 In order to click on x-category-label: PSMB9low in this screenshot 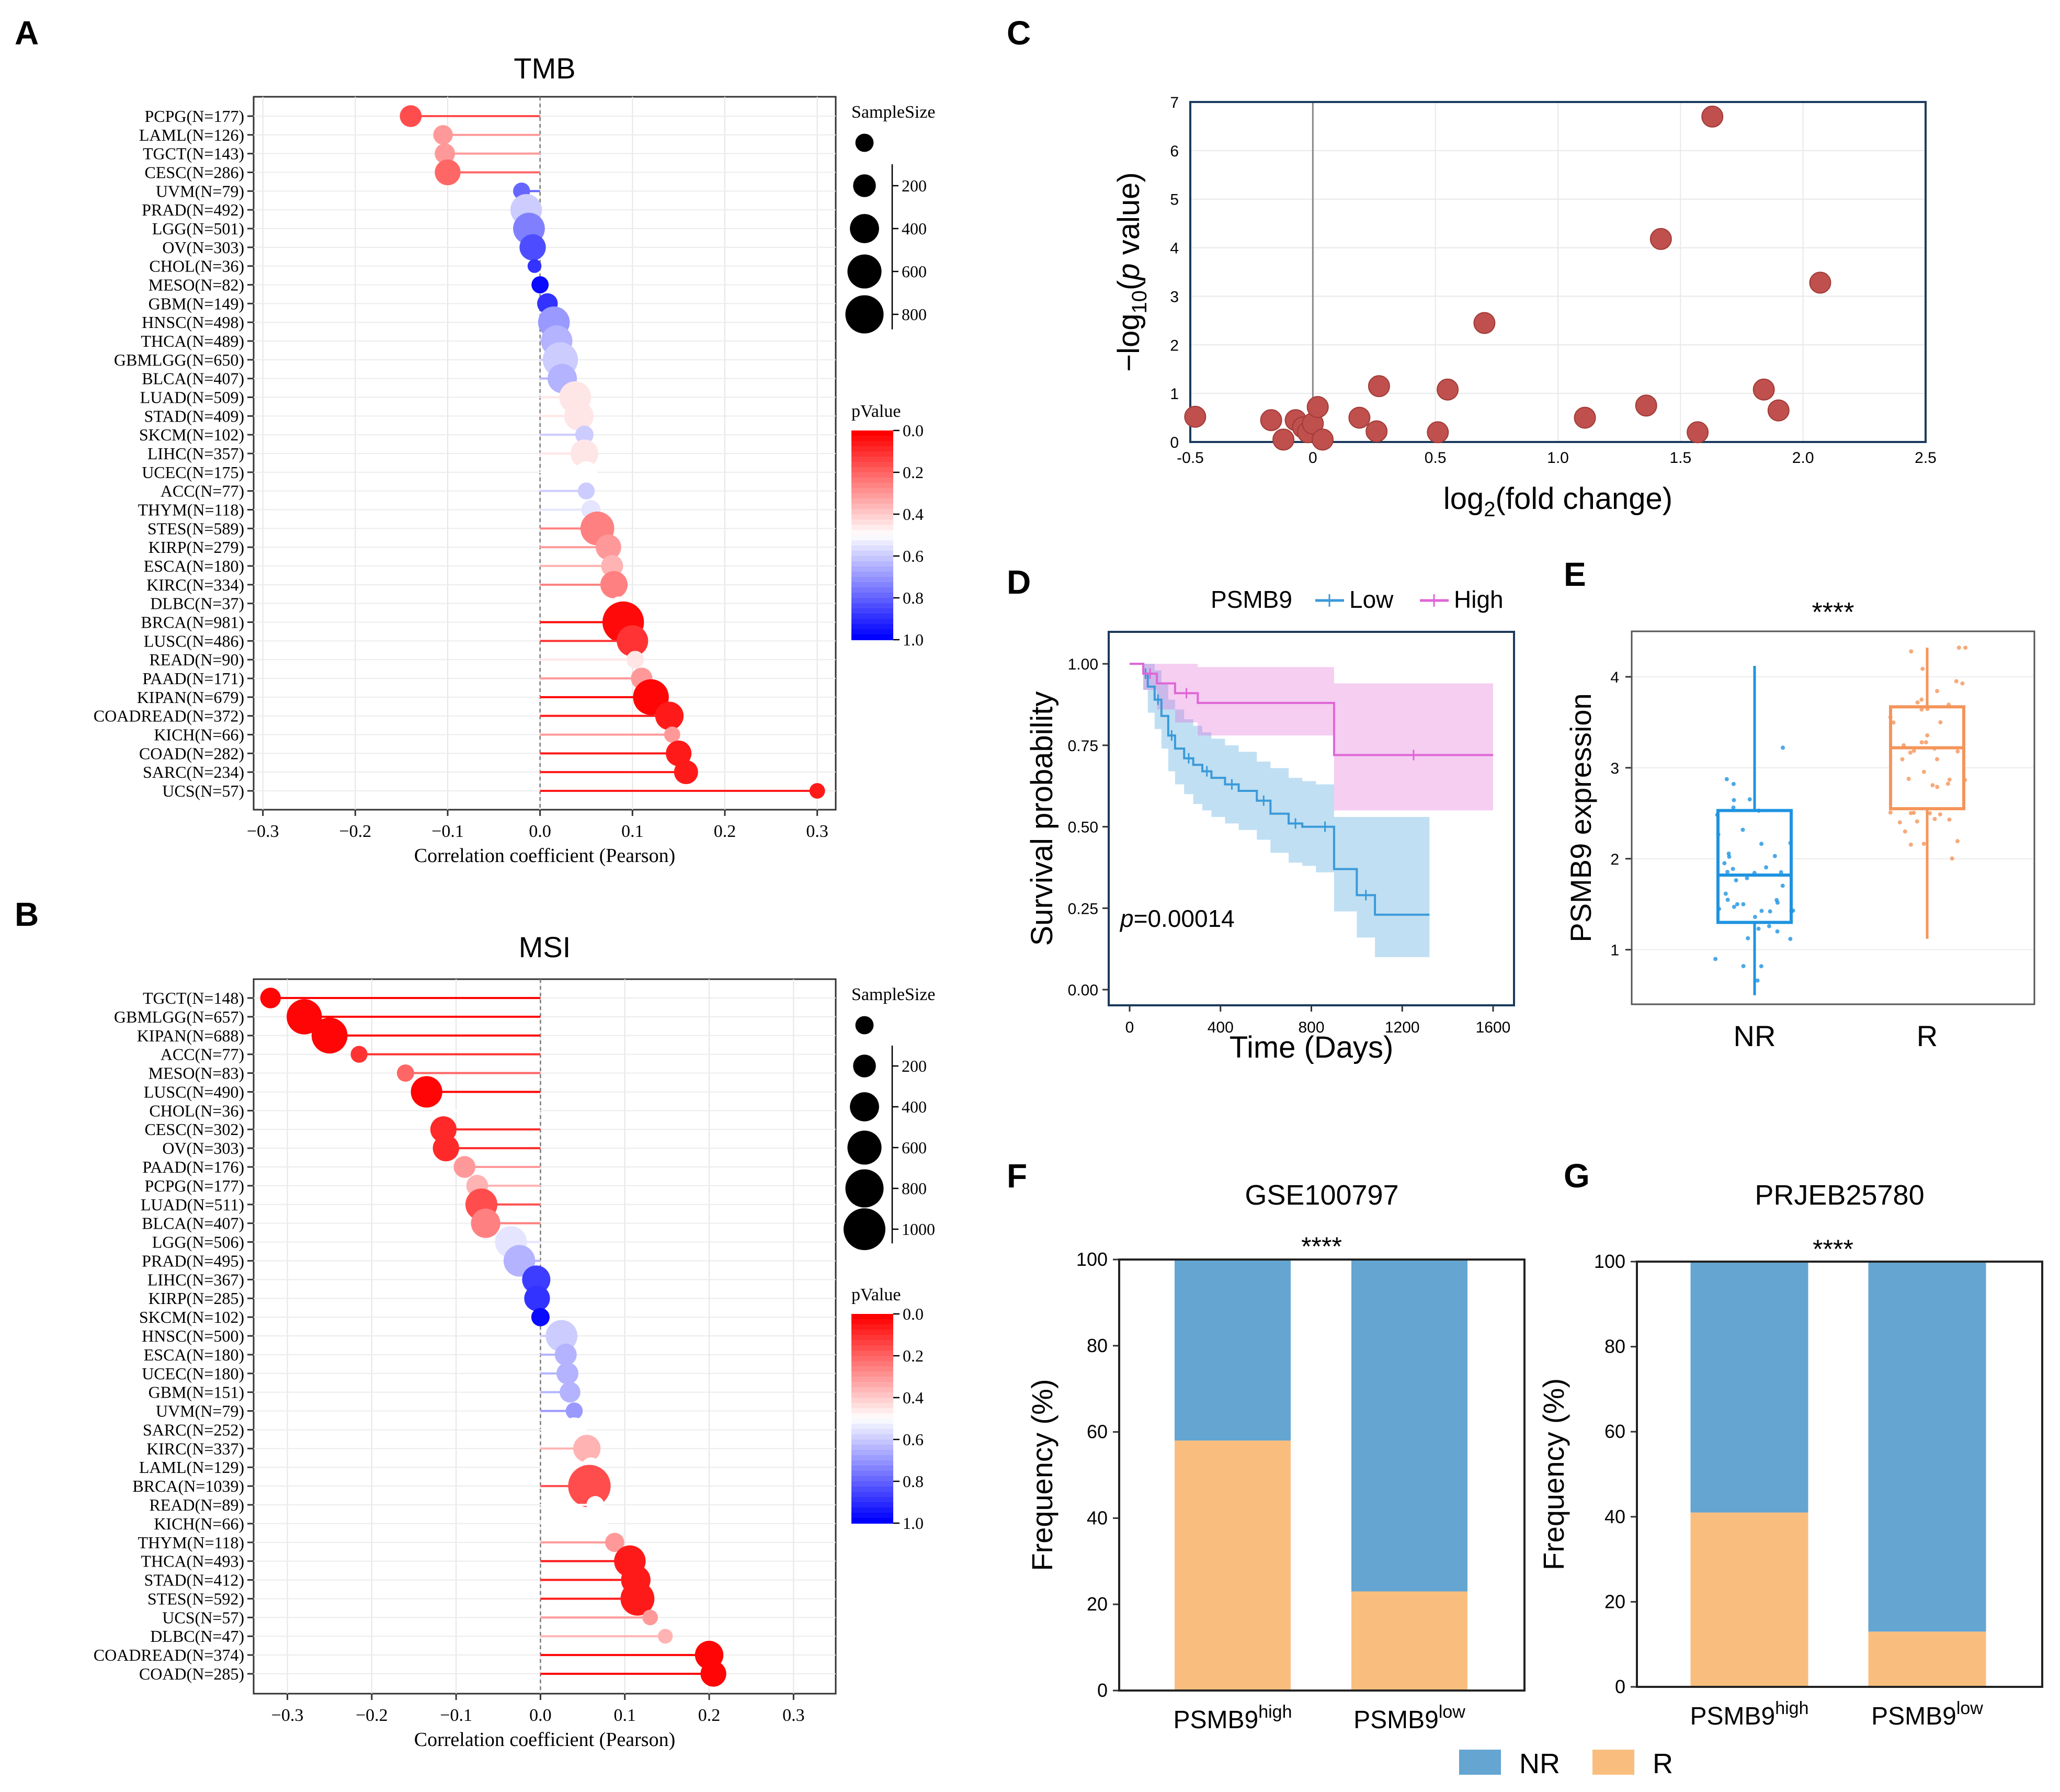, I will do `click(1927, 1714)`.